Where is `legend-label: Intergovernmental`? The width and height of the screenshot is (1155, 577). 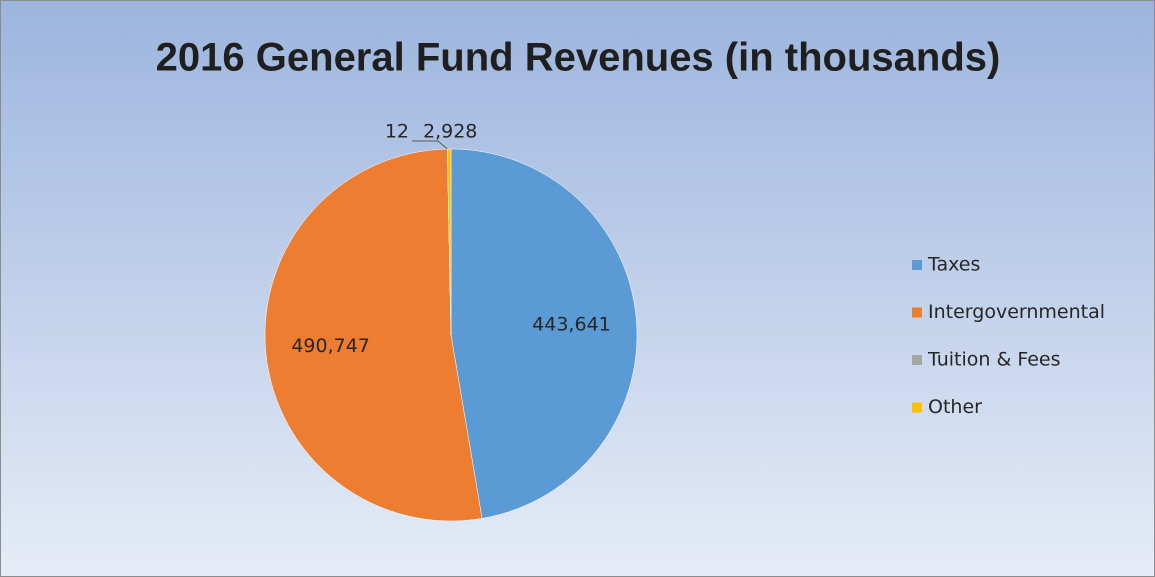
legend-label: Intergovernmental is located at coordinates (1016, 312).